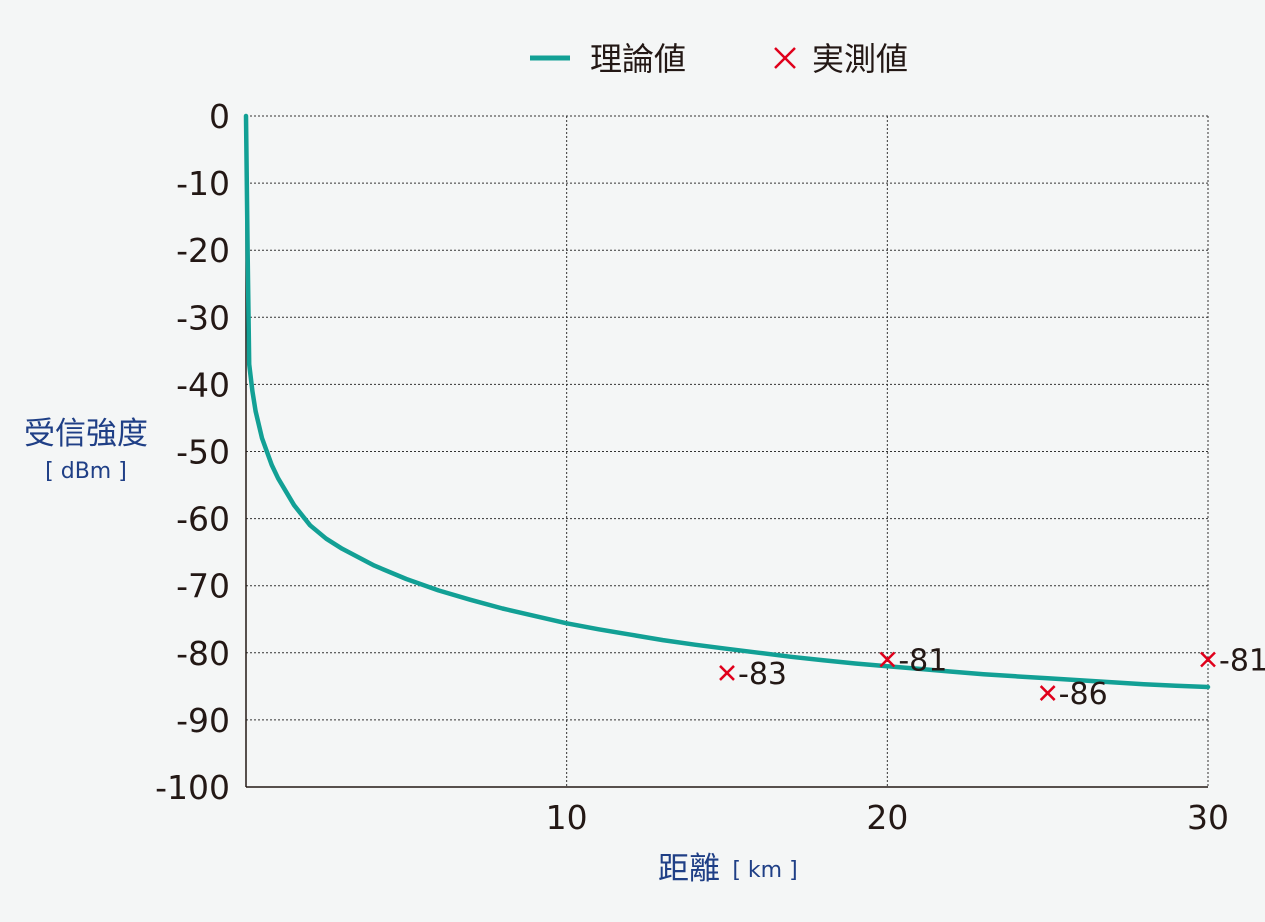 This screenshot has width=1265, height=922. Describe the element at coordinates (567, 817) in the screenshot. I see `x-tick-label: 10` at that location.